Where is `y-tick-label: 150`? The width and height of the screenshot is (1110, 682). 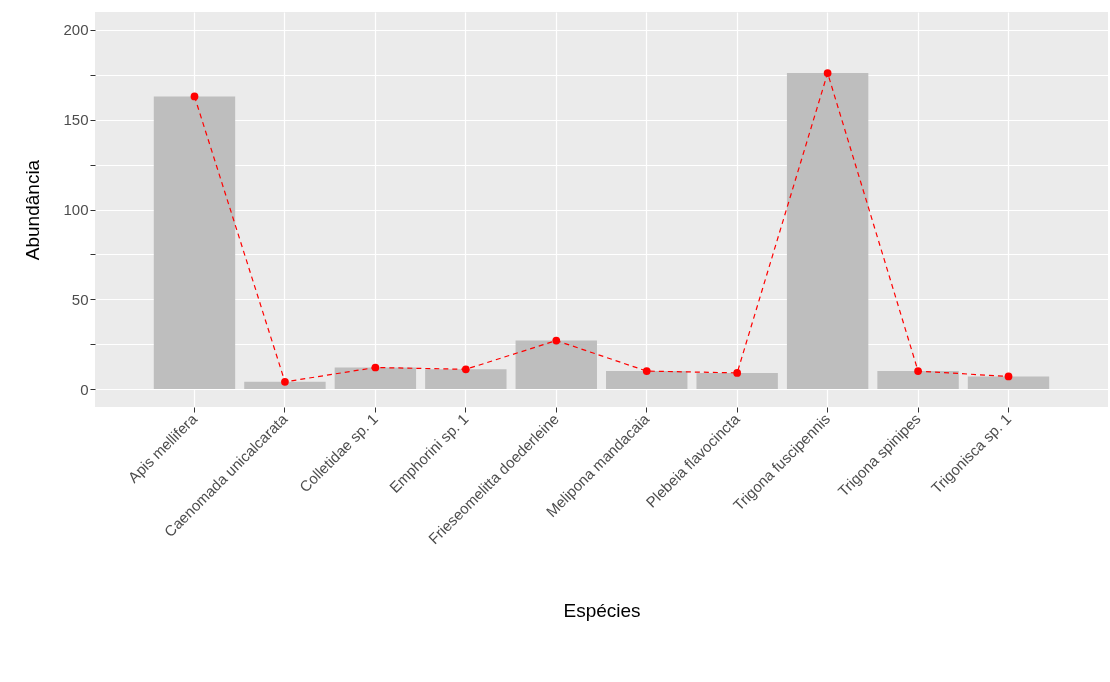 y-tick-label: 150 is located at coordinates (76, 120).